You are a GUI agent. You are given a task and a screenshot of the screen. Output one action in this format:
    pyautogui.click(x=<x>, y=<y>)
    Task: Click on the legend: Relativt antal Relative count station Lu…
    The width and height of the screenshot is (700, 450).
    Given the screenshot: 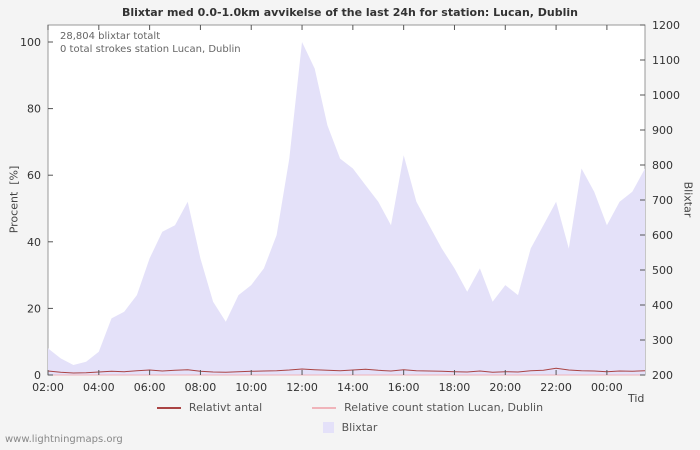 What is the action you would take?
    pyautogui.click(x=350, y=421)
    